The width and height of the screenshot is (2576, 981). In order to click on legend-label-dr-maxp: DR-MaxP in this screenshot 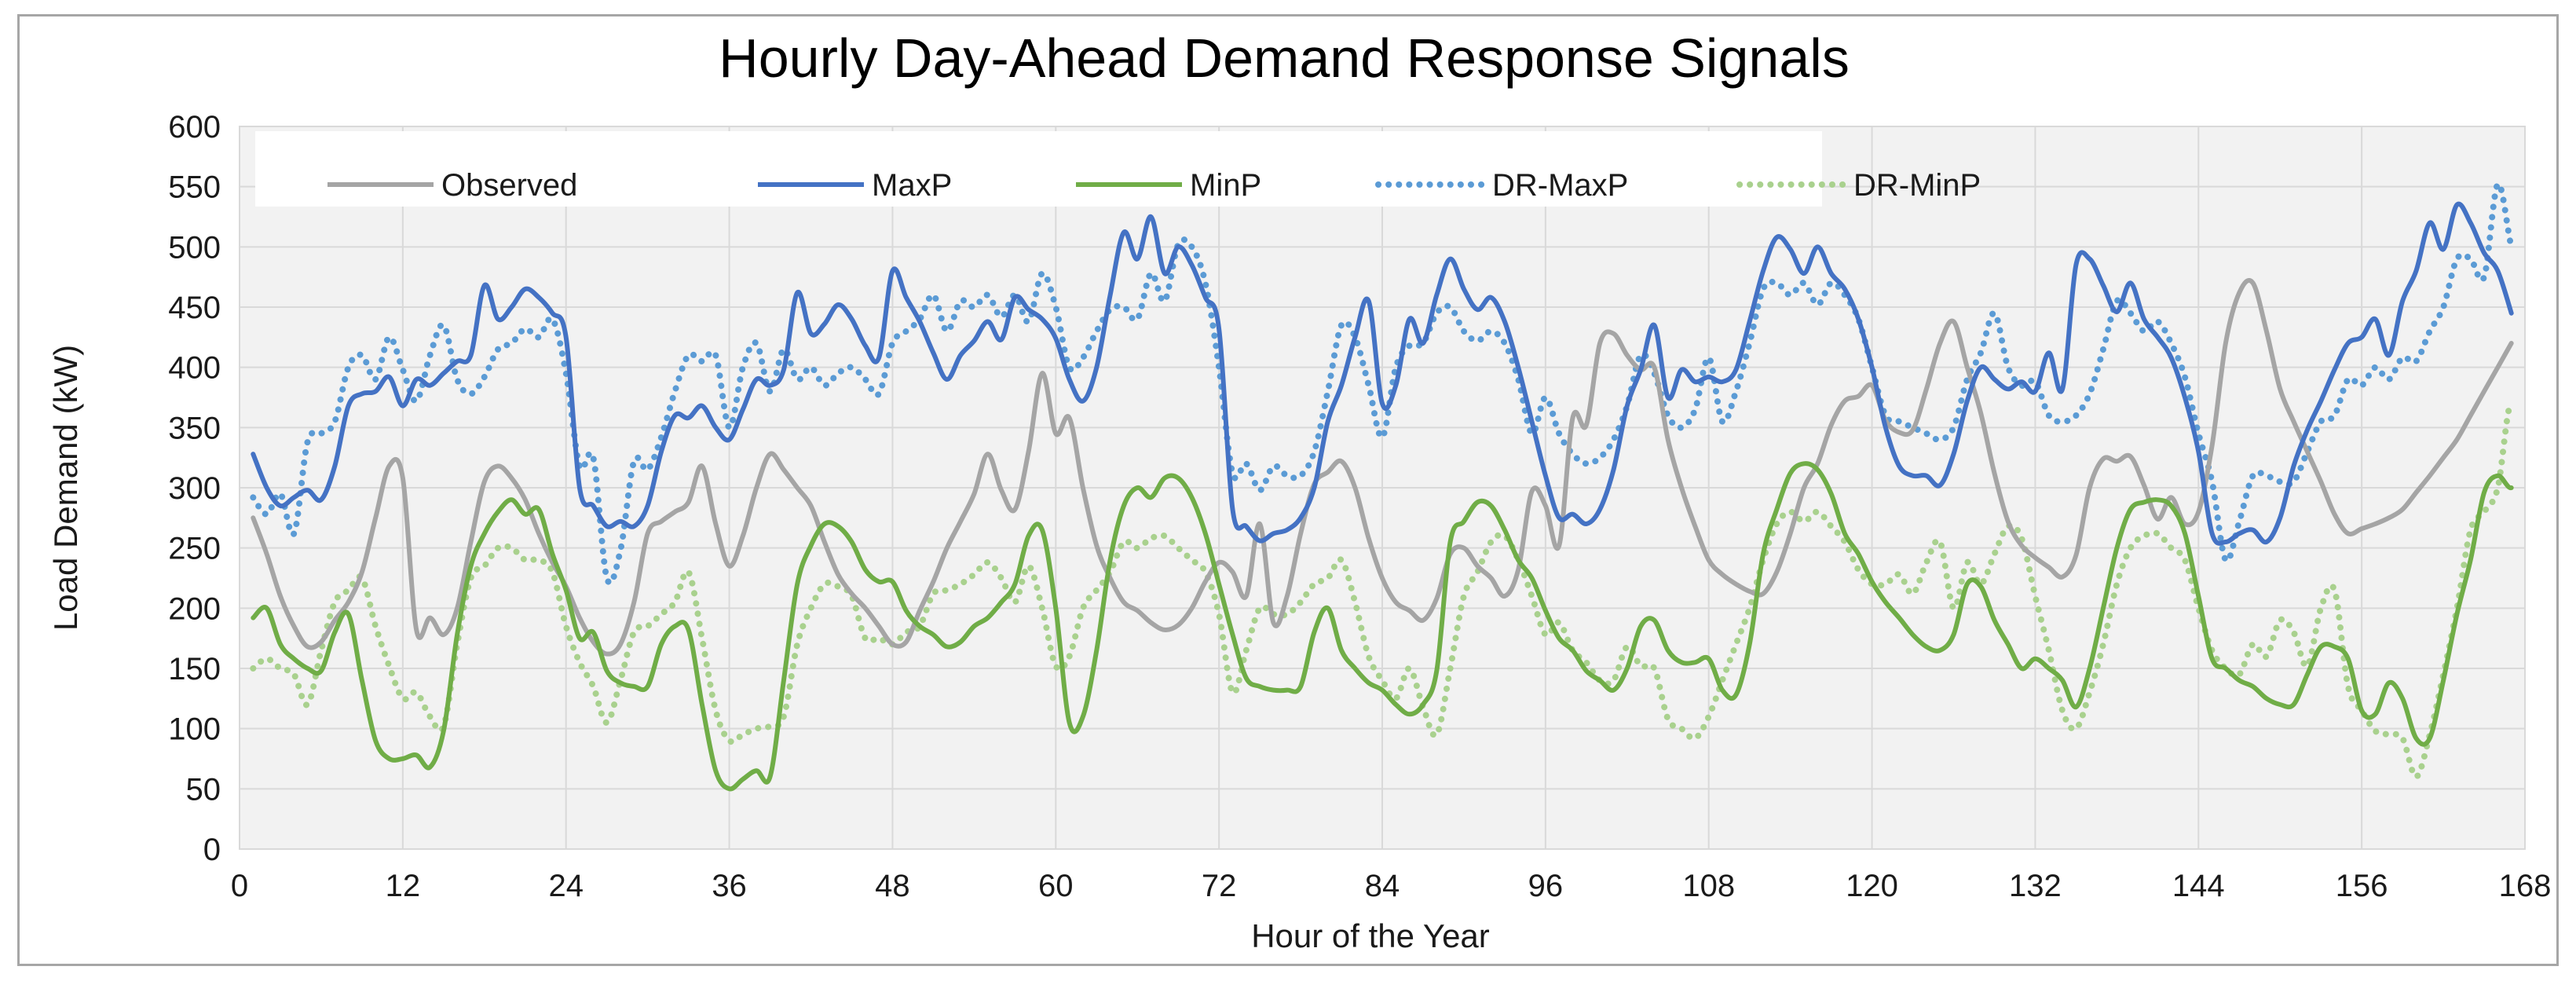, I will do `click(1560, 185)`.